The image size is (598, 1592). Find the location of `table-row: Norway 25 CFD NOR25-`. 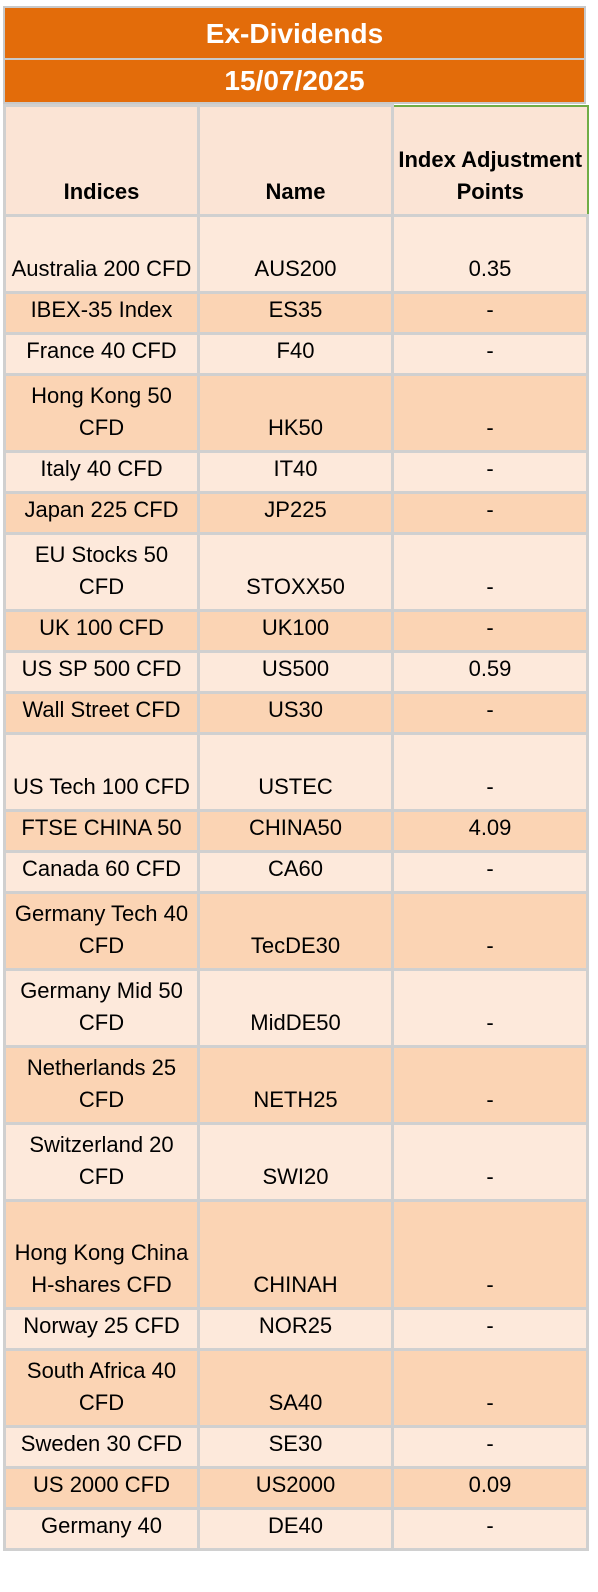

table-row: Norway 25 CFD NOR25- is located at coordinates (296, 1329).